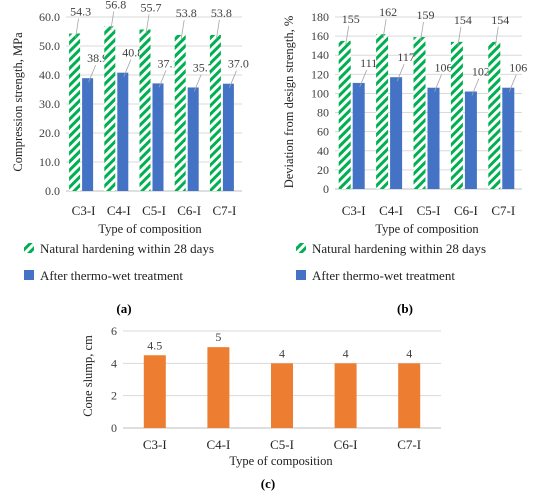 This screenshot has width=550, height=499. What do you see at coordinates (115, 5) in the screenshot?
I see `chart-a-data-label: 56.8` at bounding box center [115, 5].